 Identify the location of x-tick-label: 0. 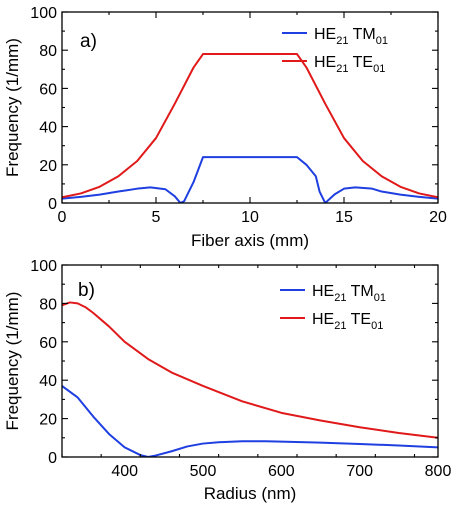
(62, 217).